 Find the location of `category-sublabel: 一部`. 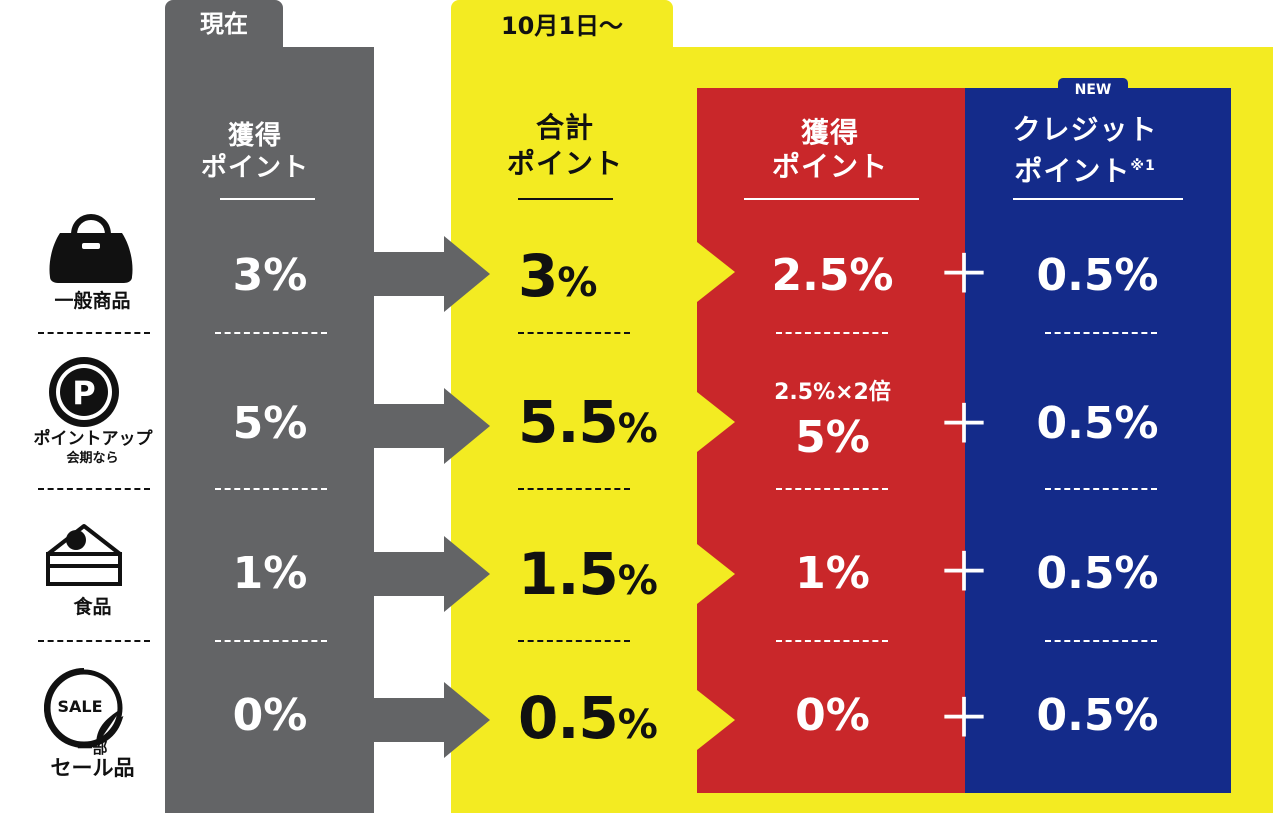

category-sublabel: 一部 is located at coordinates (92, 748).